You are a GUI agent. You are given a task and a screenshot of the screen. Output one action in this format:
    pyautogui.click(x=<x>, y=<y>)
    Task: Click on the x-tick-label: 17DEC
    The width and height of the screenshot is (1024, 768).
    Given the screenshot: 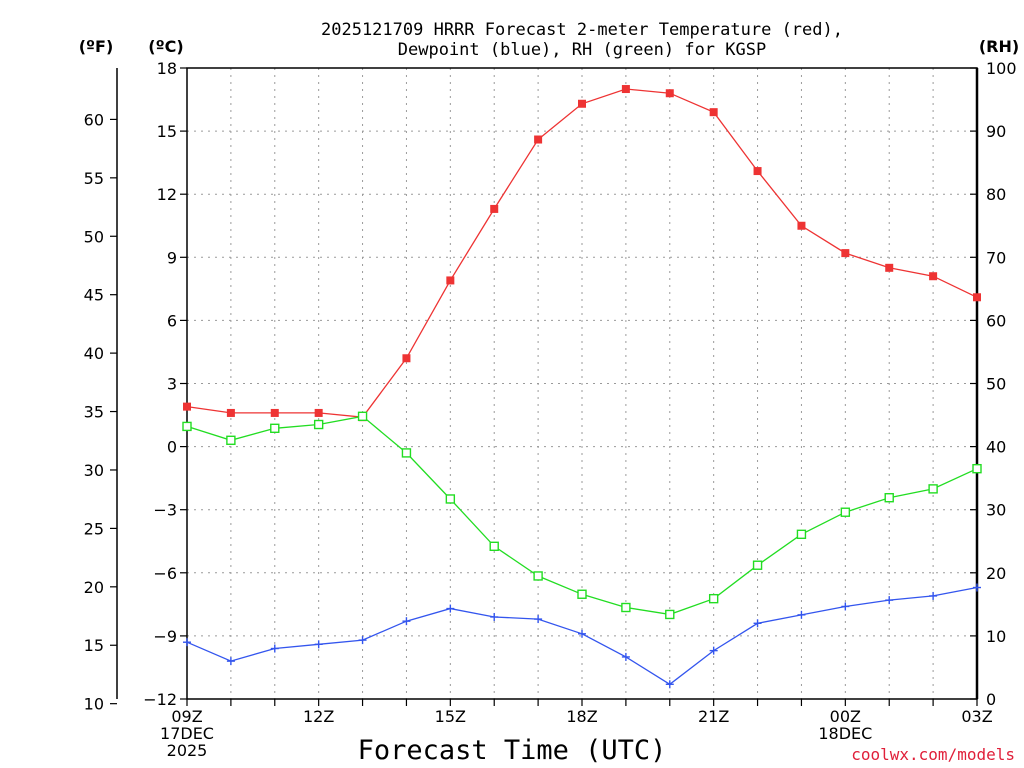 What is the action you would take?
    pyautogui.click(x=187, y=733)
    